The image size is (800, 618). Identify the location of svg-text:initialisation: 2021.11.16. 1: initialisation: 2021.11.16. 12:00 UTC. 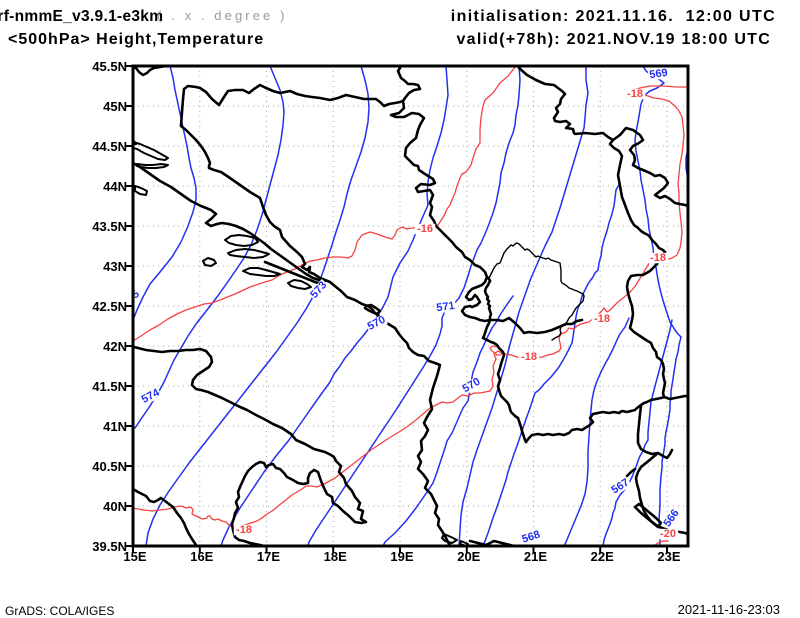
(613, 16).